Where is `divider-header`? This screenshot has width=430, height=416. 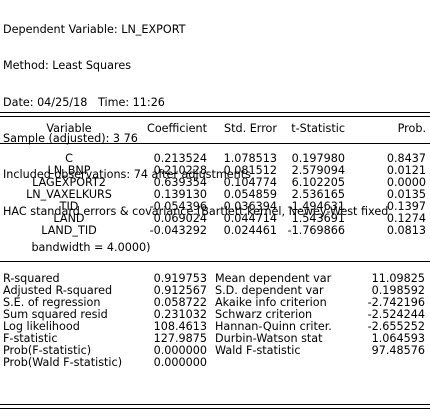
divider-header is located at coordinates (215, 143).